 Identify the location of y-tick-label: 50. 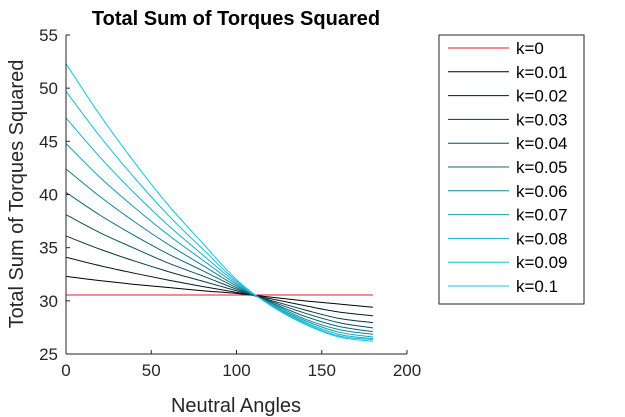
(48, 88).